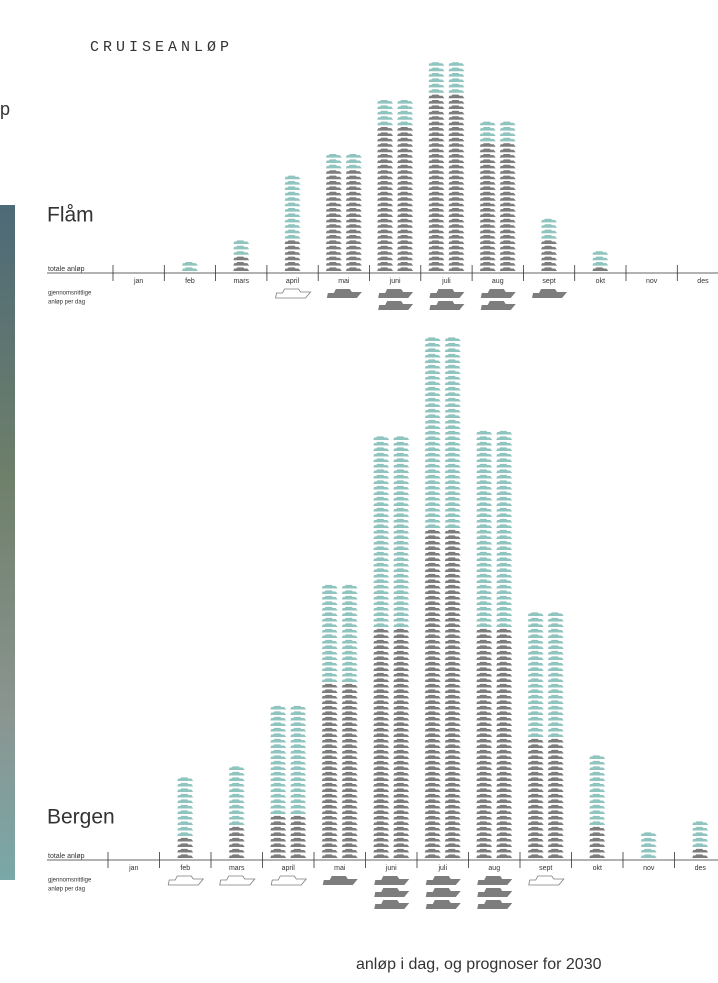 The image size is (718, 983). Describe the element at coordinates (597, 842) in the screenshot. I see `icon-stack` at that location.